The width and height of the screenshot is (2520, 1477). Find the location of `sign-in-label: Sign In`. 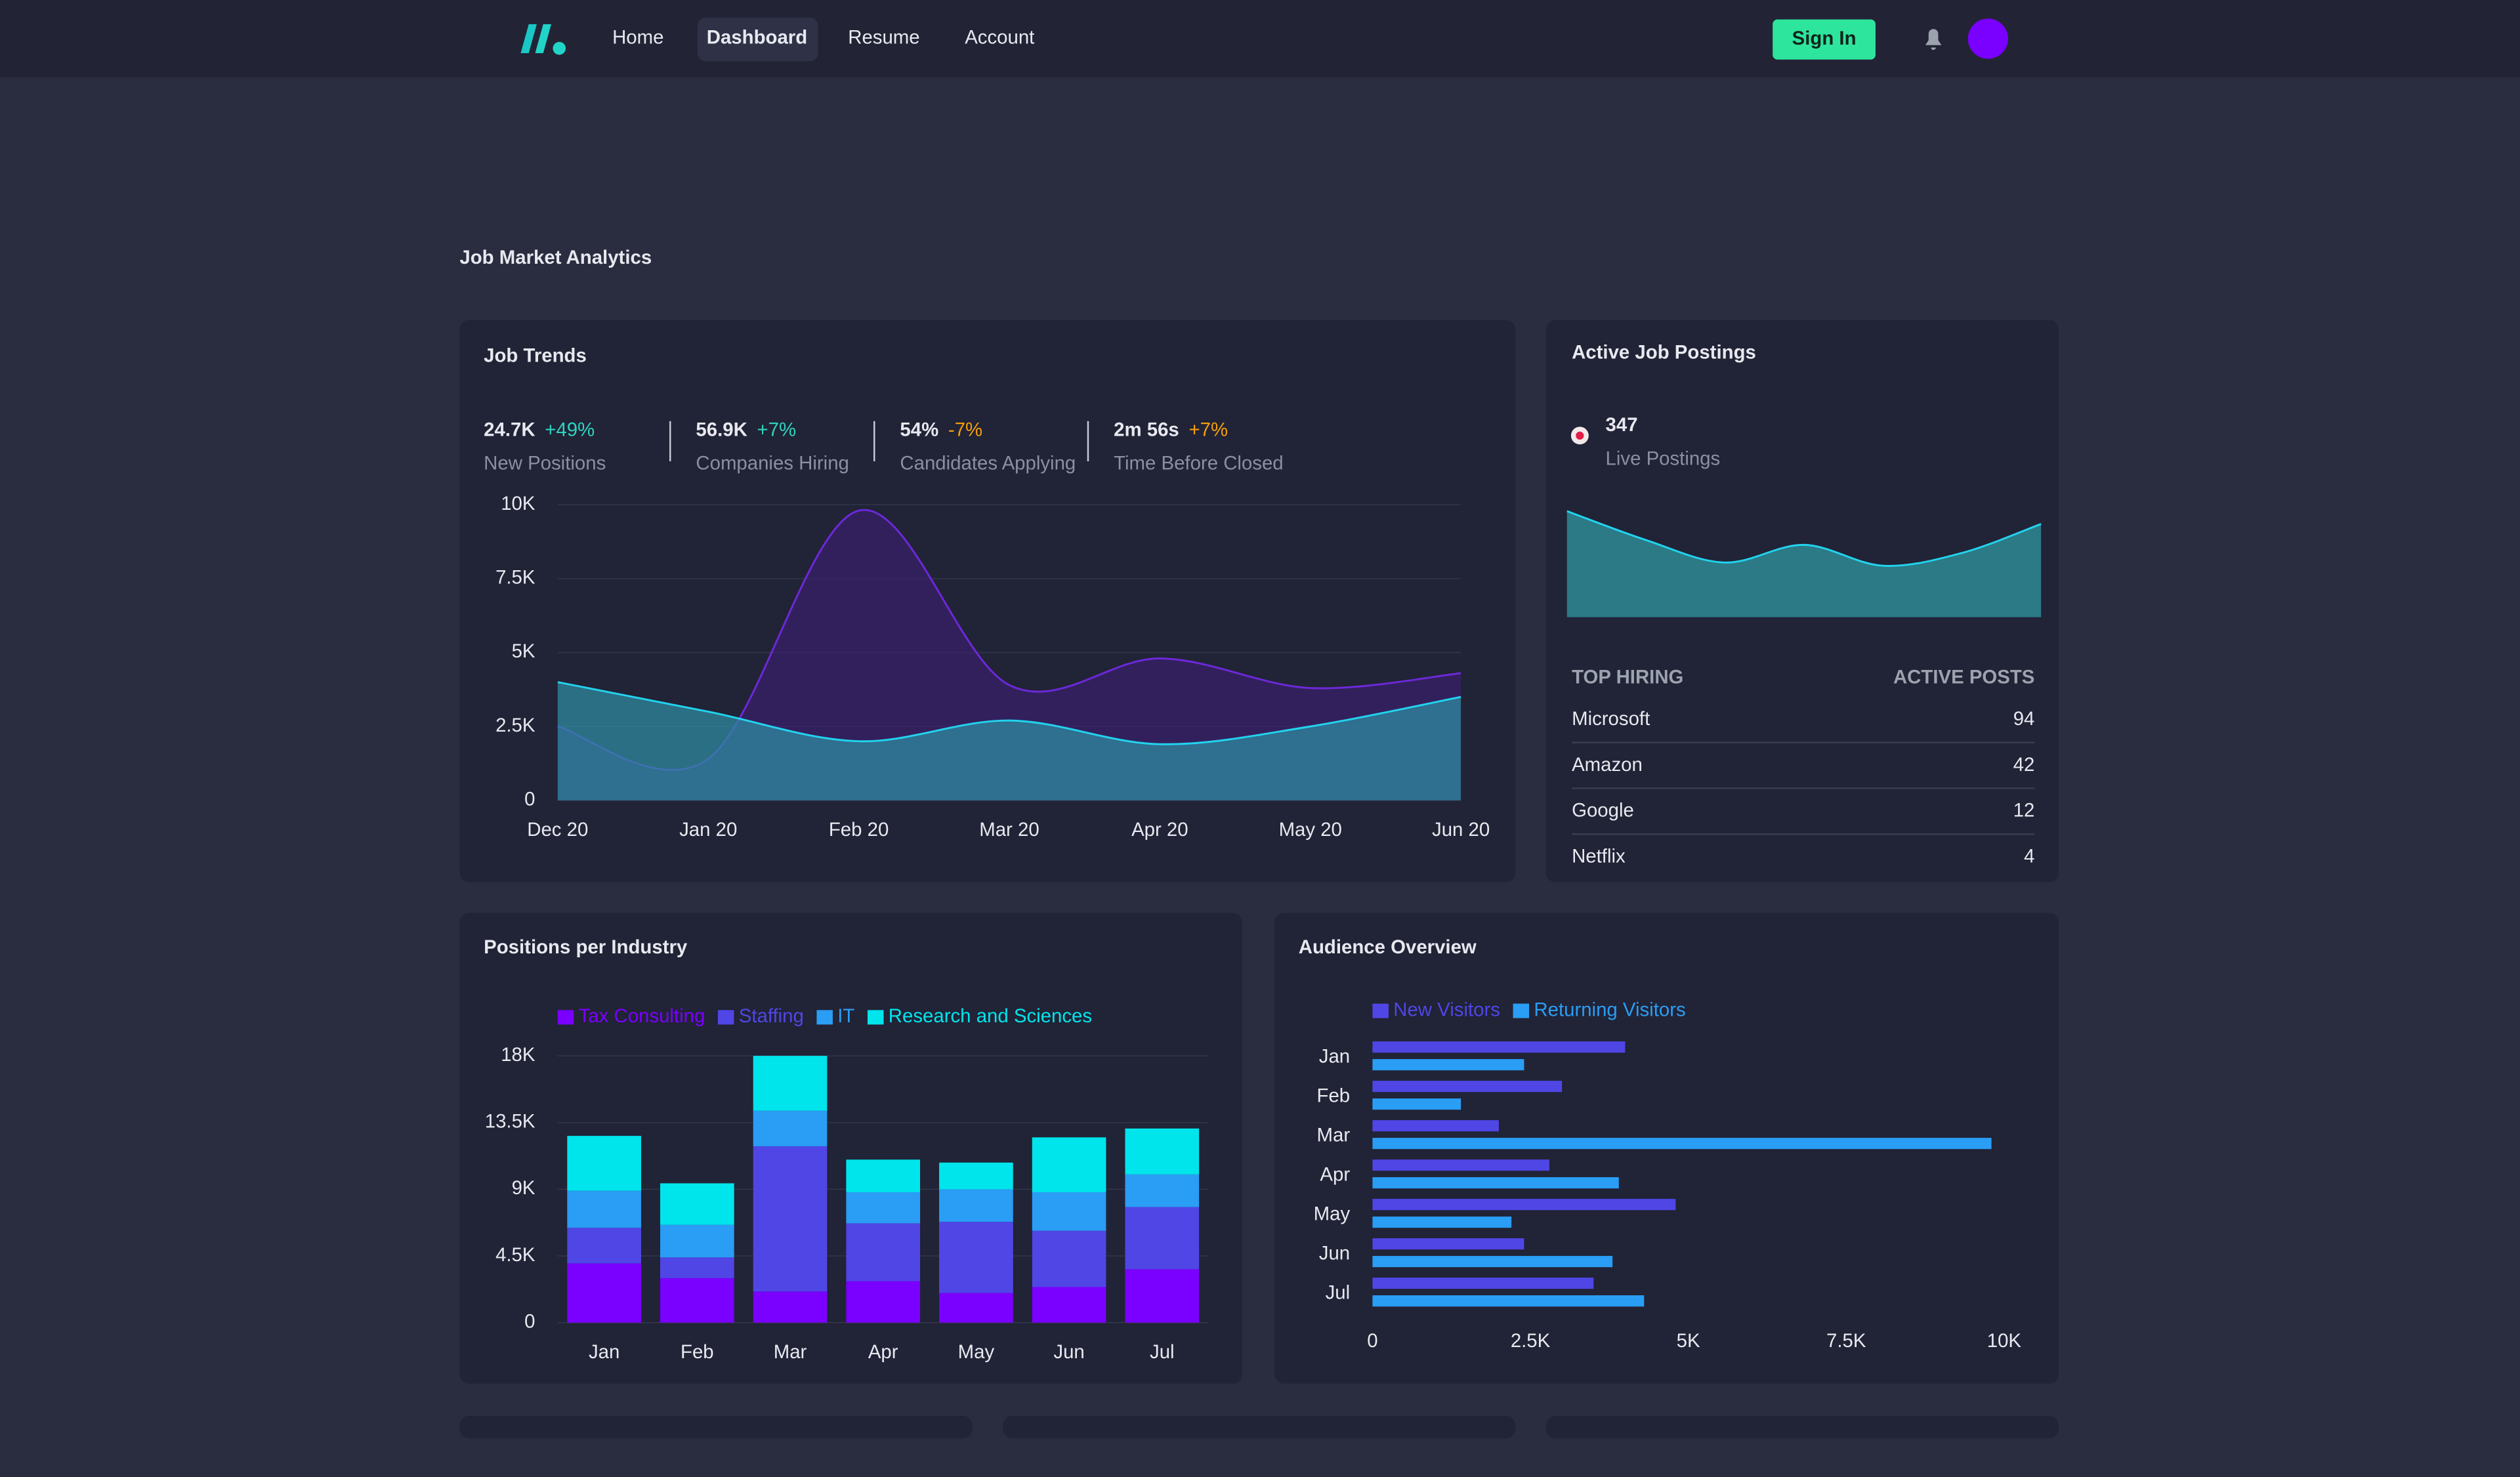

sign-in-label: Sign In is located at coordinates (1824, 38).